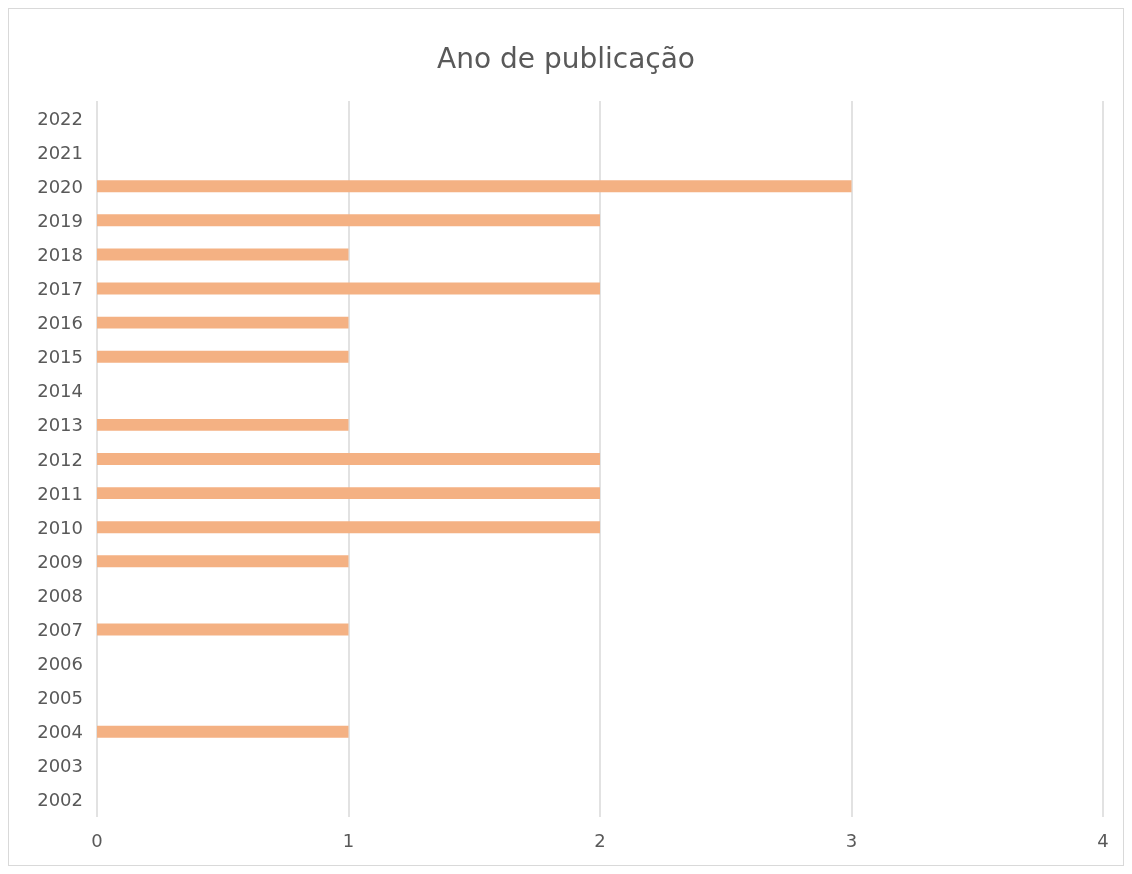 This screenshot has width=1132, height=874. I want to click on y-tick-label: 2019, so click(60, 220).